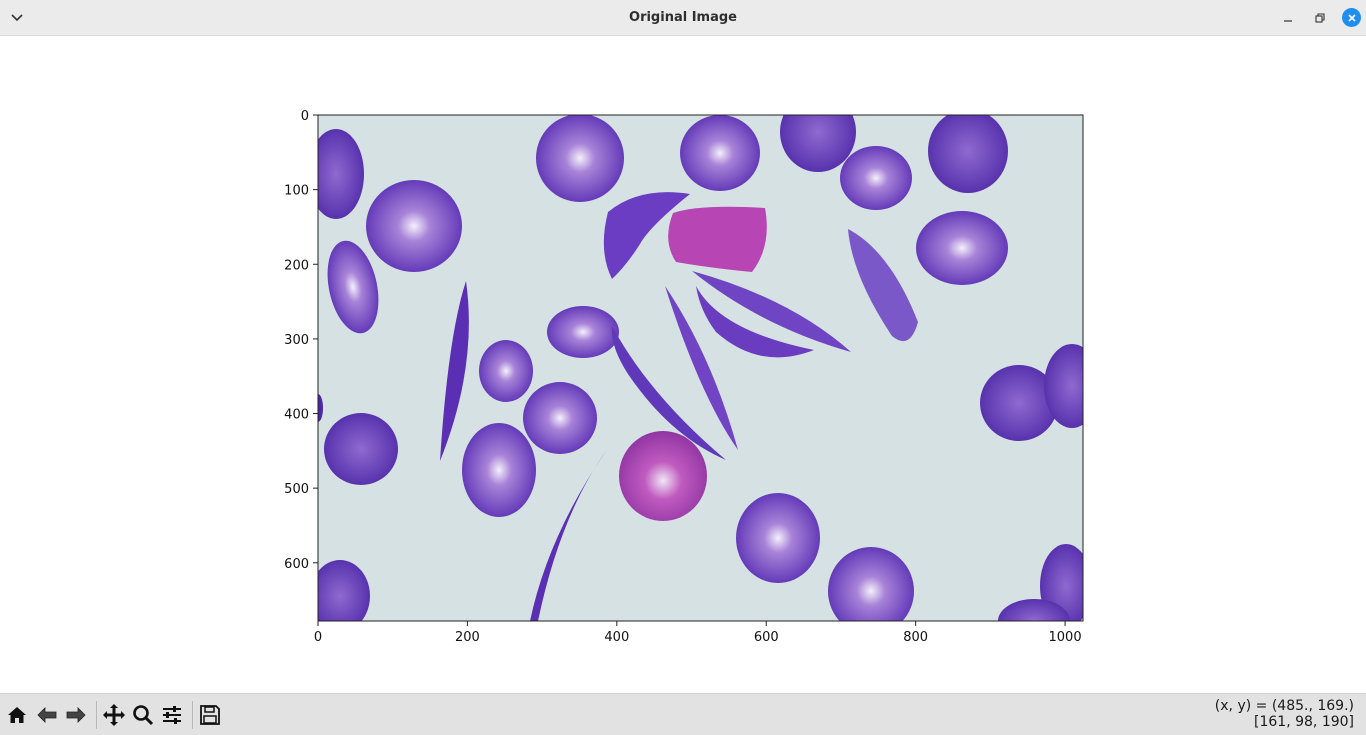 This screenshot has height=735, width=1366. I want to click on x-tick-label: 600, so click(766, 637).